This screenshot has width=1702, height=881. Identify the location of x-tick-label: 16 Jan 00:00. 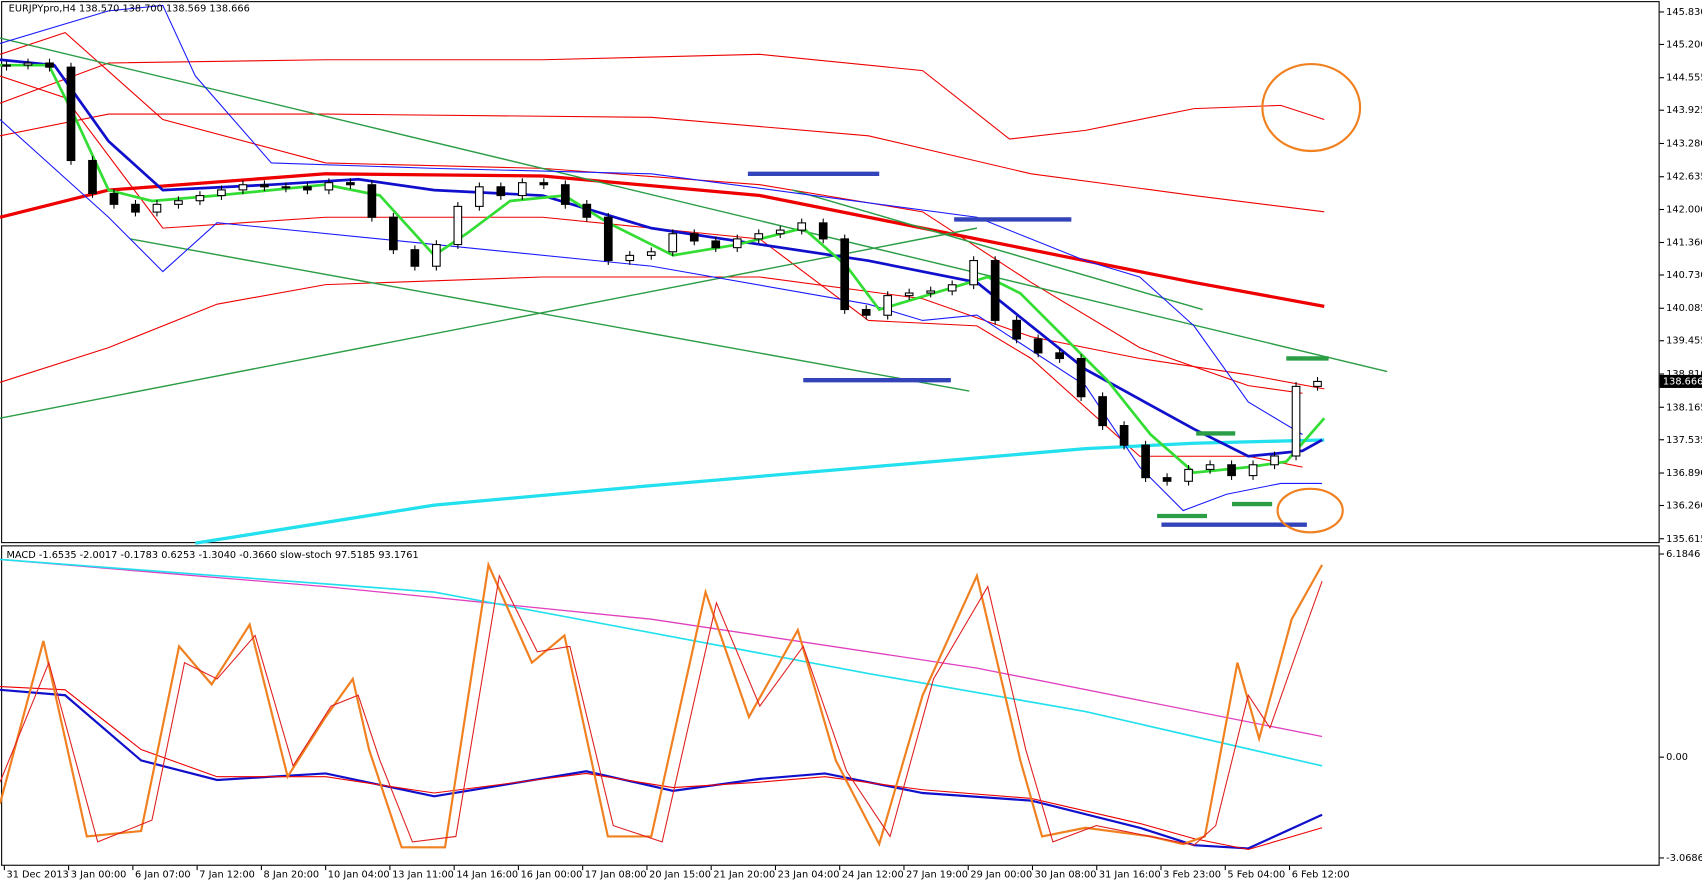
(552, 874).